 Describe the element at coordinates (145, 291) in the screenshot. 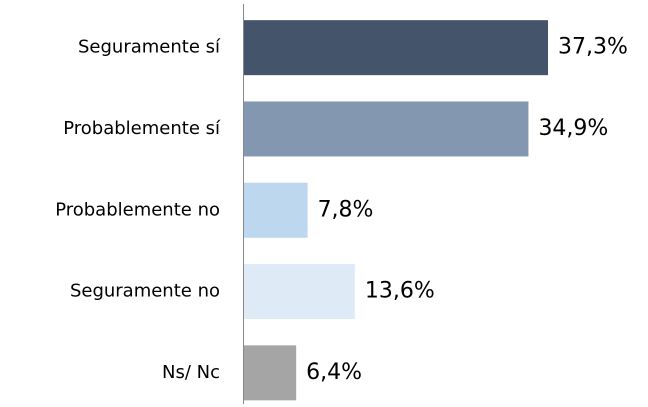

I see `y-tick-label: Seguramente no` at that location.